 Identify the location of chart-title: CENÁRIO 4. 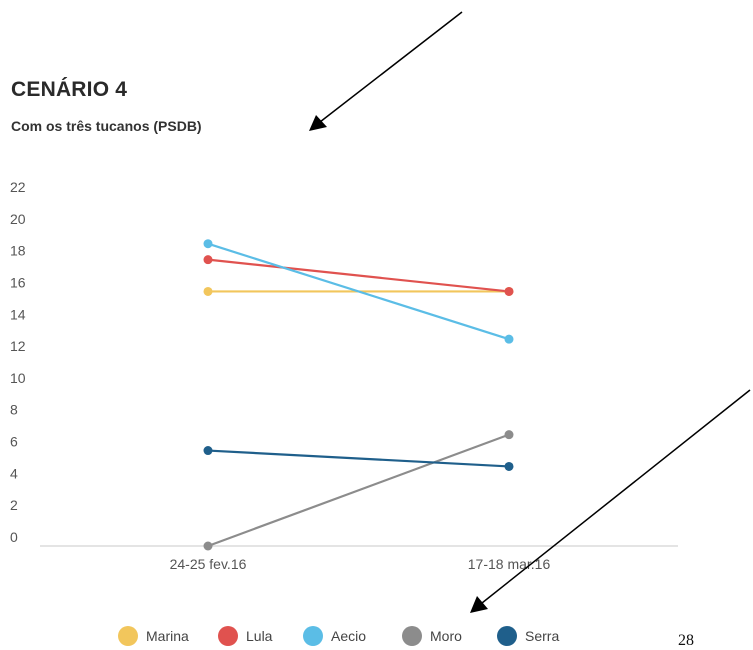
(69, 89).